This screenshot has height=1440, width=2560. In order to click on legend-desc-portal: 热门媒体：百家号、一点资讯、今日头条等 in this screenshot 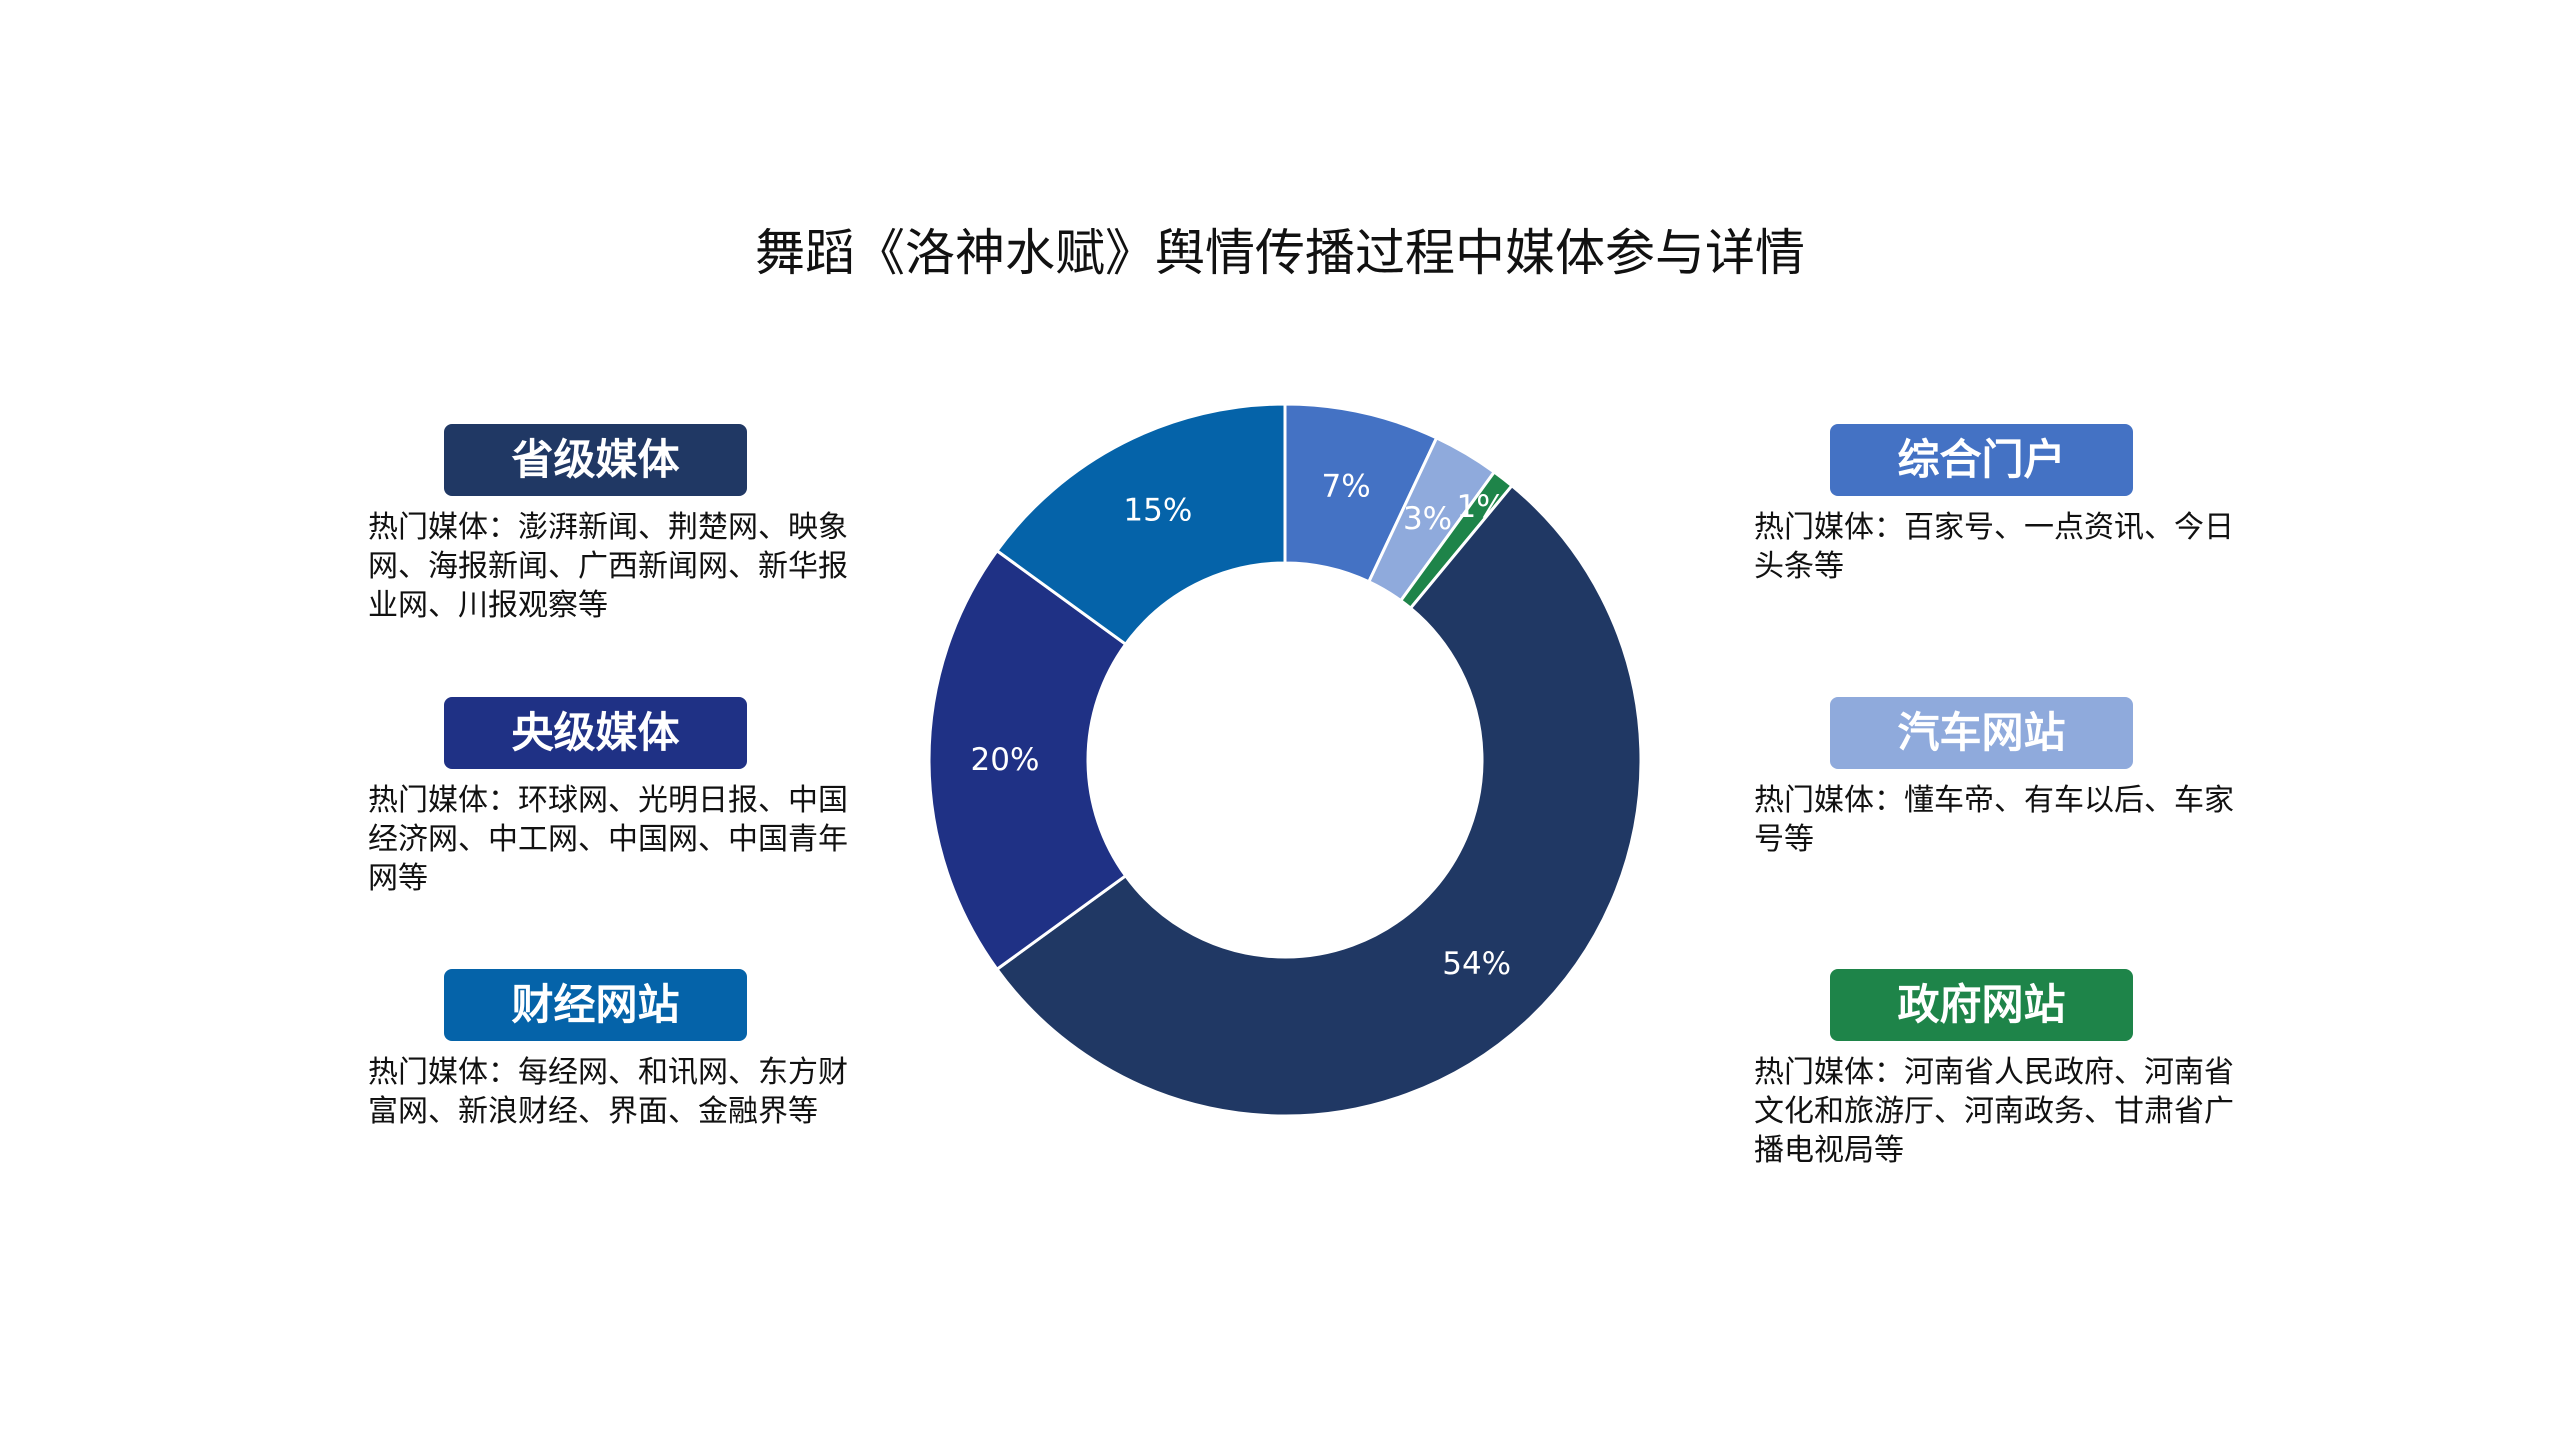, I will do `click(1994, 547)`.